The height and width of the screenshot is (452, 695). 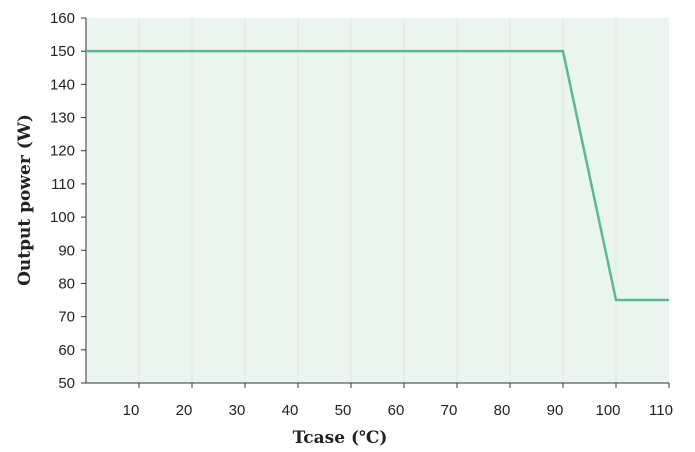 I want to click on y-tick-label: 50, so click(x=66, y=383).